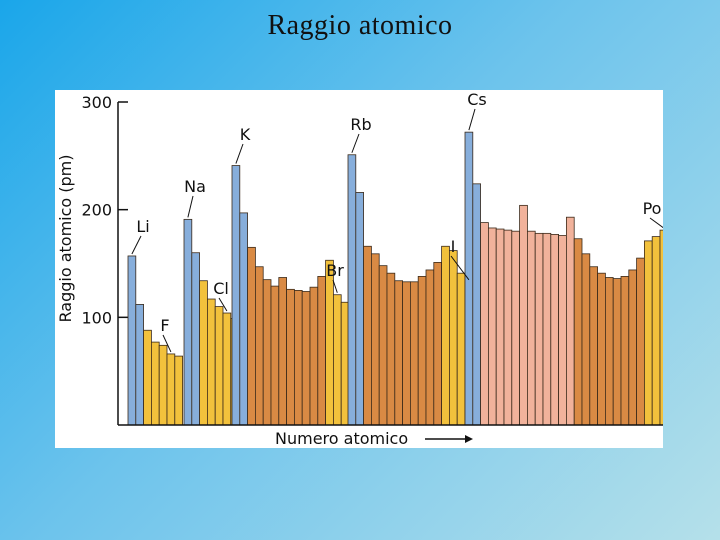 This screenshot has height=540, width=720. I want to click on element-label-po: Po, so click(652, 208).